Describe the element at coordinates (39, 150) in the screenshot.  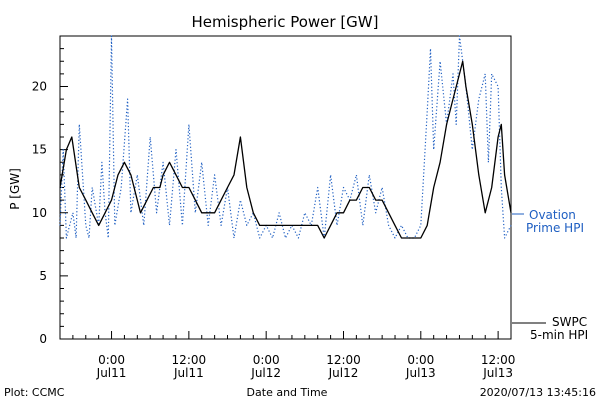
I see `y-tick-label: 15` at that location.